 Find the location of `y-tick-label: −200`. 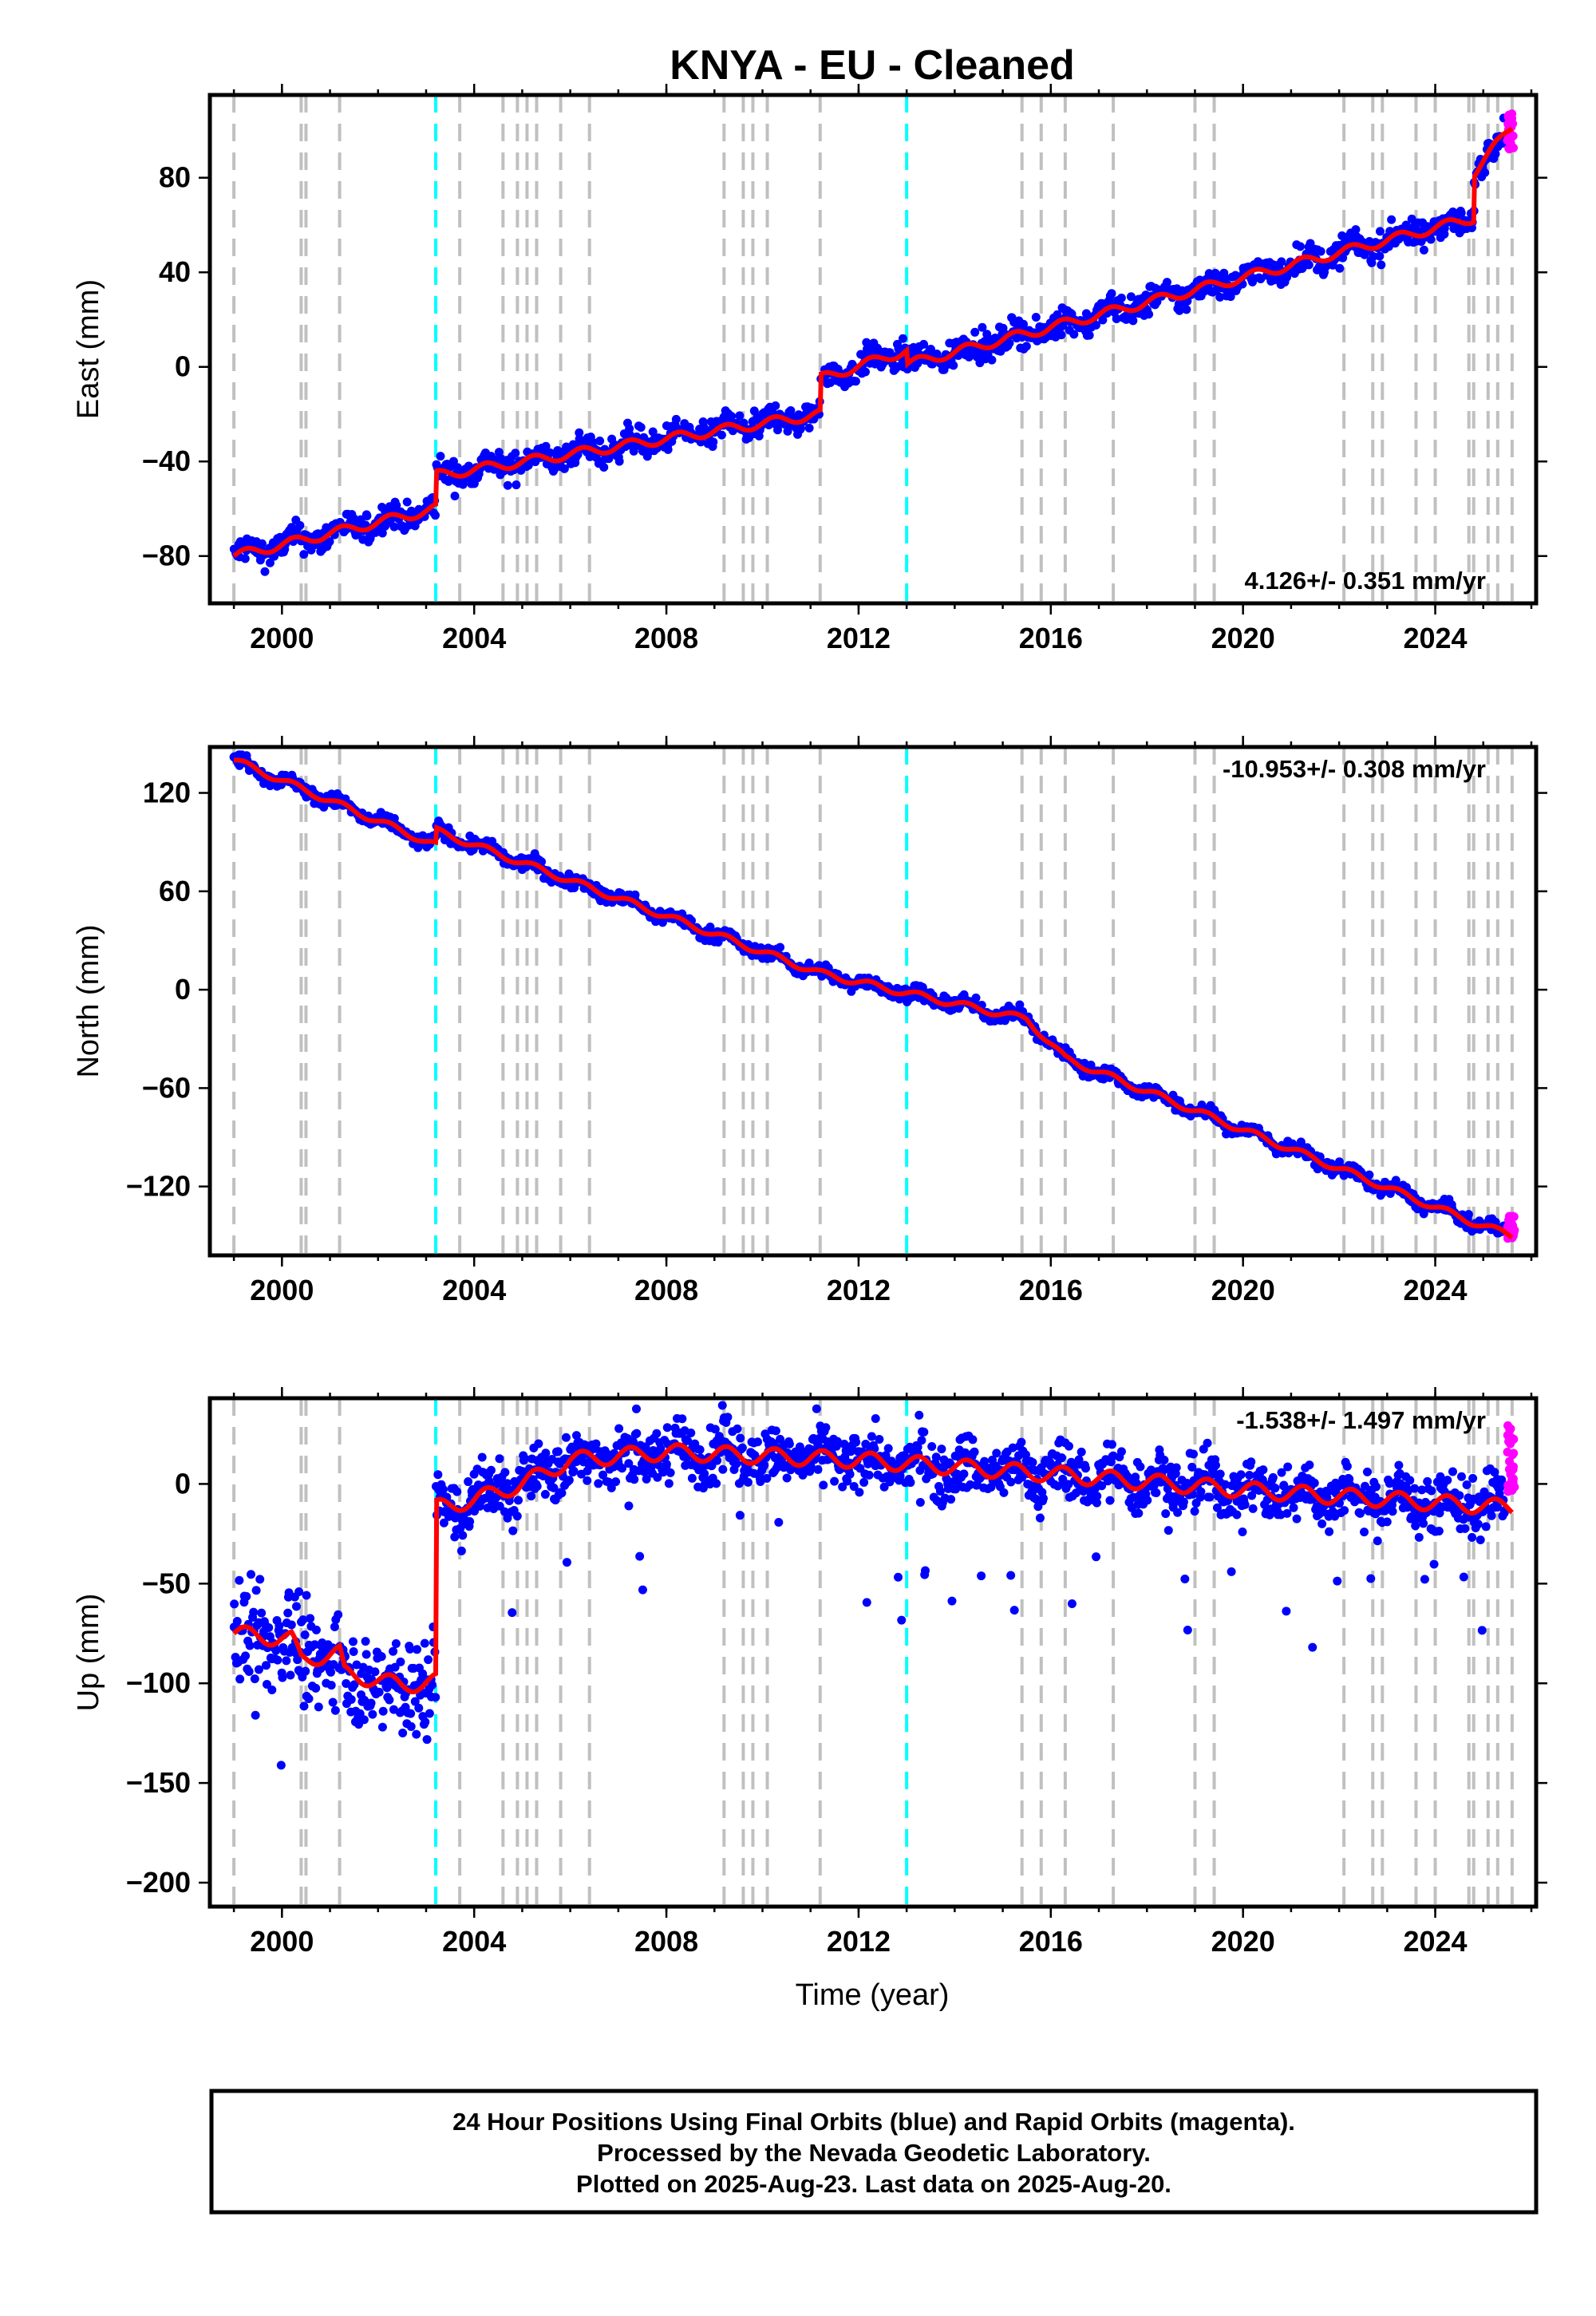

y-tick-label: −200 is located at coordinates (158, 1883).